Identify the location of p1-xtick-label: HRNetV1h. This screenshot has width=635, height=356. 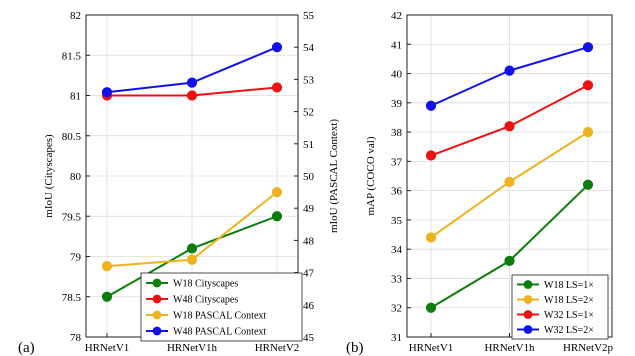
(192, 348).